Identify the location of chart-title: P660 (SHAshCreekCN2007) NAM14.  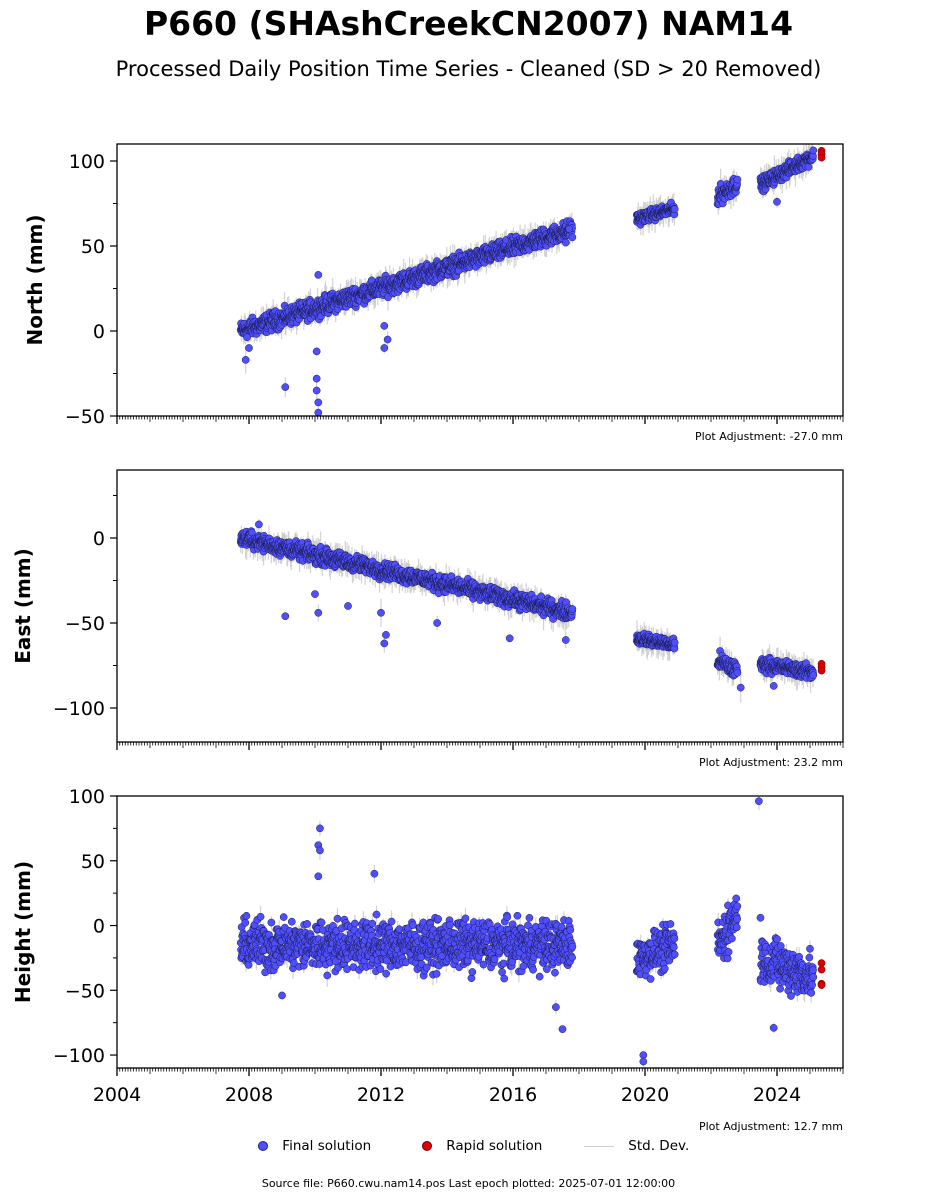
(468, 23).